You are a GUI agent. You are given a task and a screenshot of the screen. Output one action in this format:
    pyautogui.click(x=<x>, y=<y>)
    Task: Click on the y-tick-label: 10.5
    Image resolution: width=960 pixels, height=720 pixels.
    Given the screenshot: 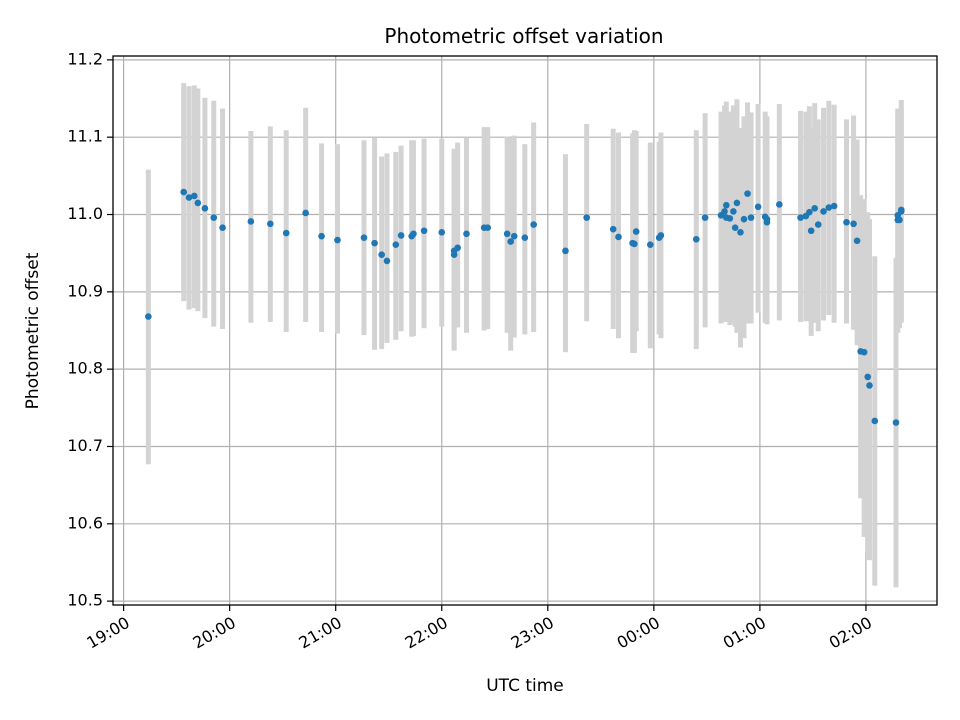 What is the action you would take?
    pyautogui.click(x=85, y=600)
    